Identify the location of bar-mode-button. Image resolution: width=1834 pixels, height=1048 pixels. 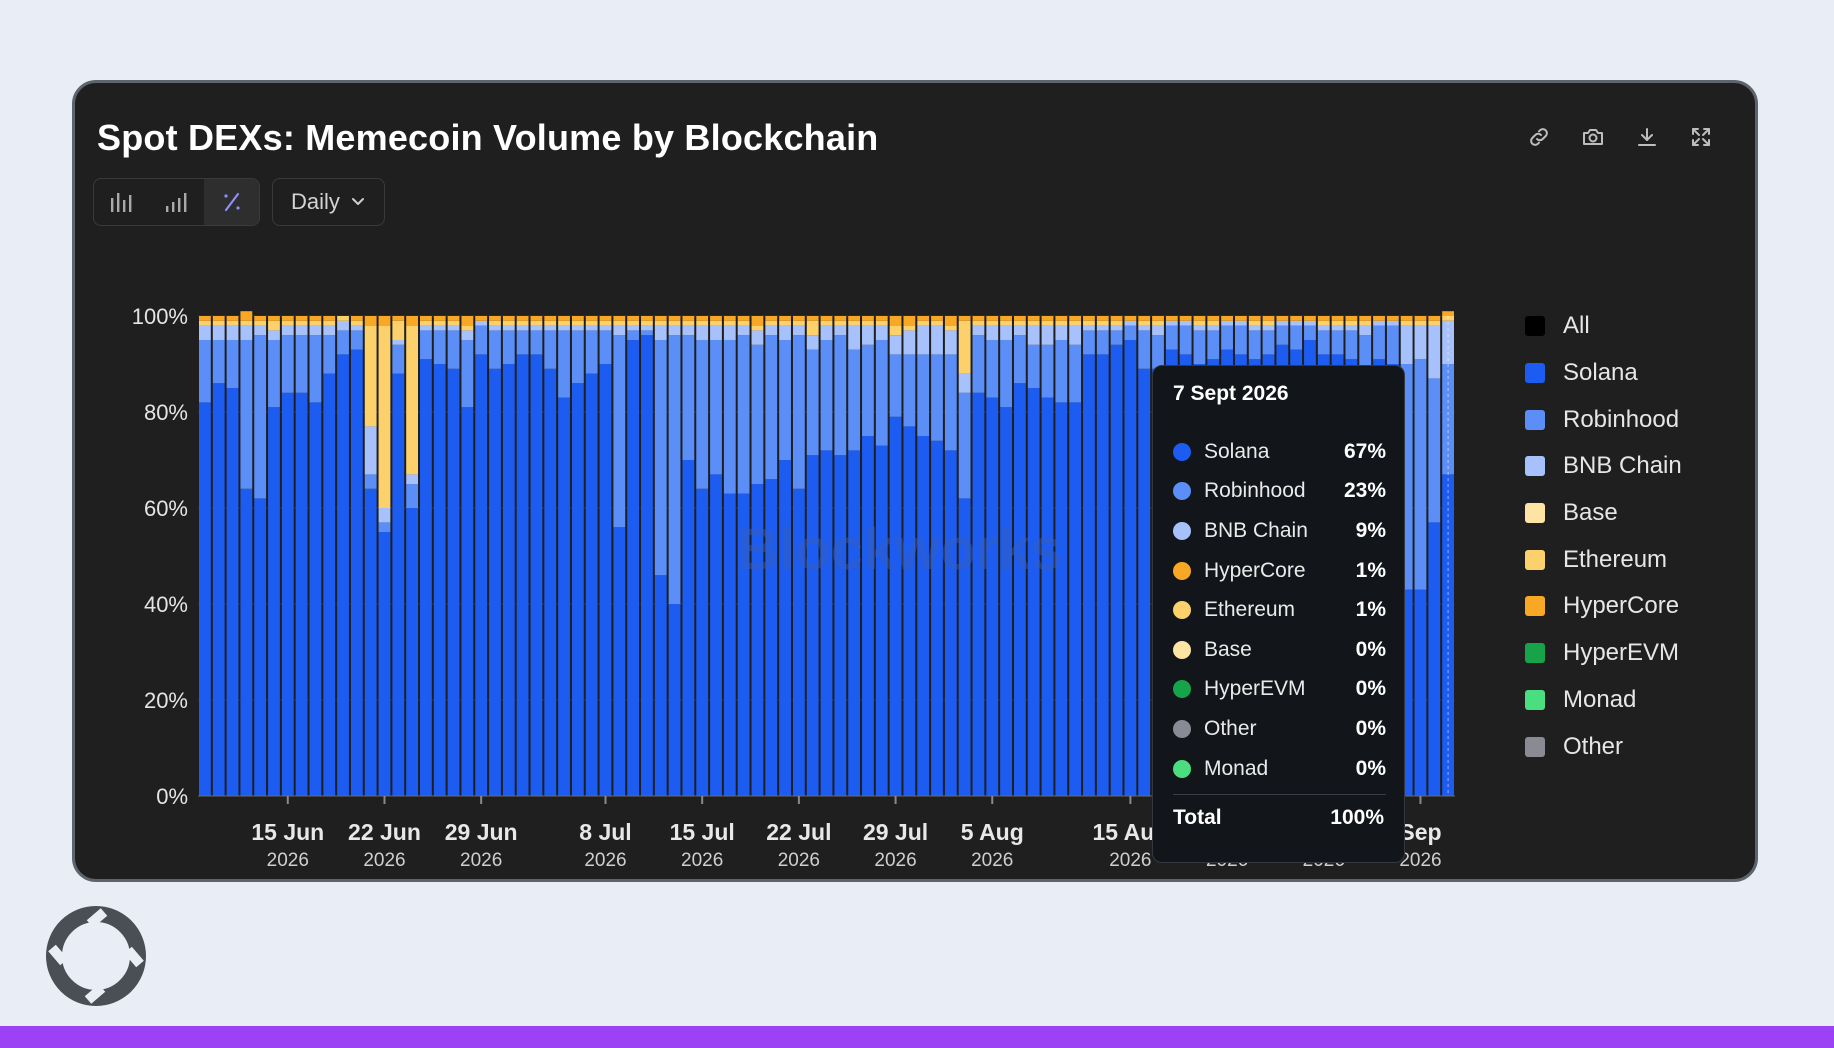
(176, 202).